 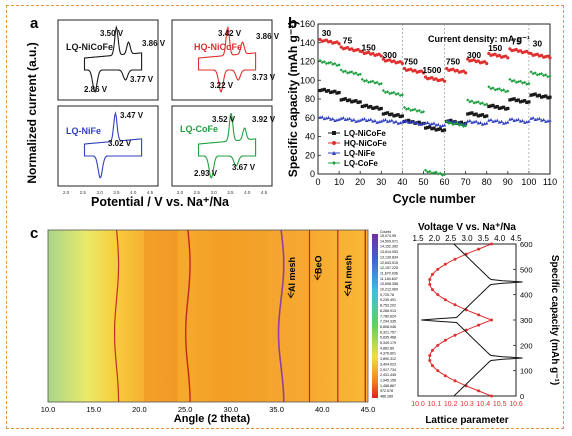 What do you see at coordinates (466, 420) in the screenshot?
I see `lattice-xlabel: Lattice parameter` at bounding box center [466, 420].